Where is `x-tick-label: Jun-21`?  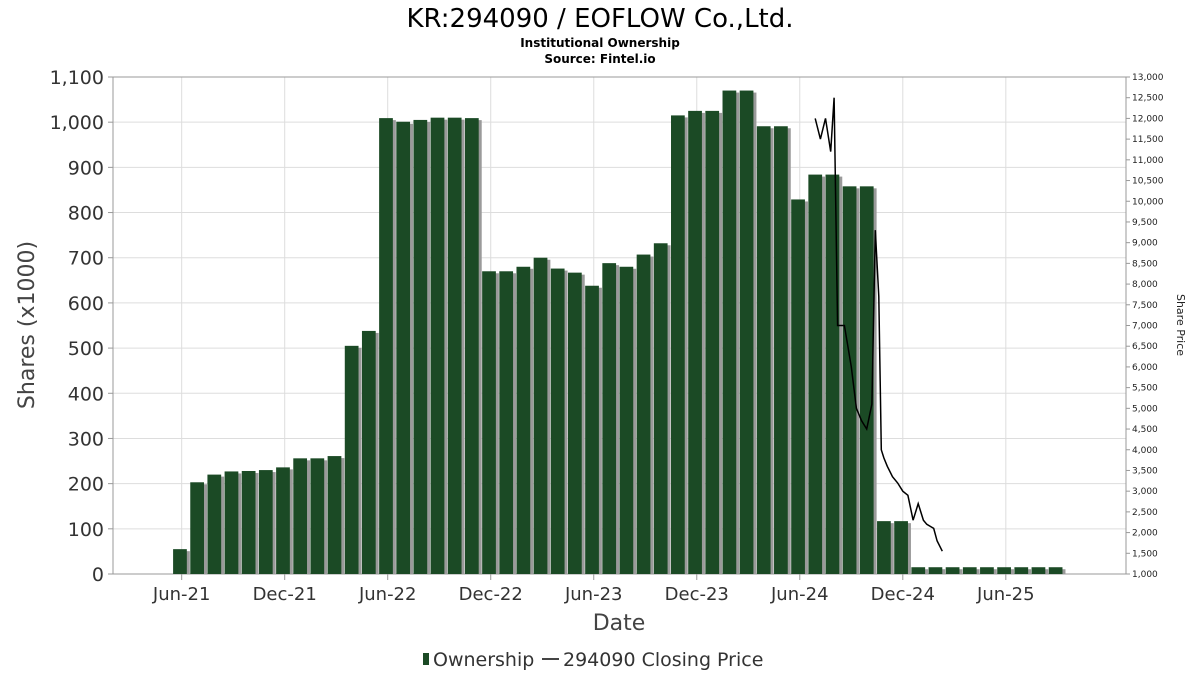 x-tick-label: Jun-21 is located at coordinates (181, 594).